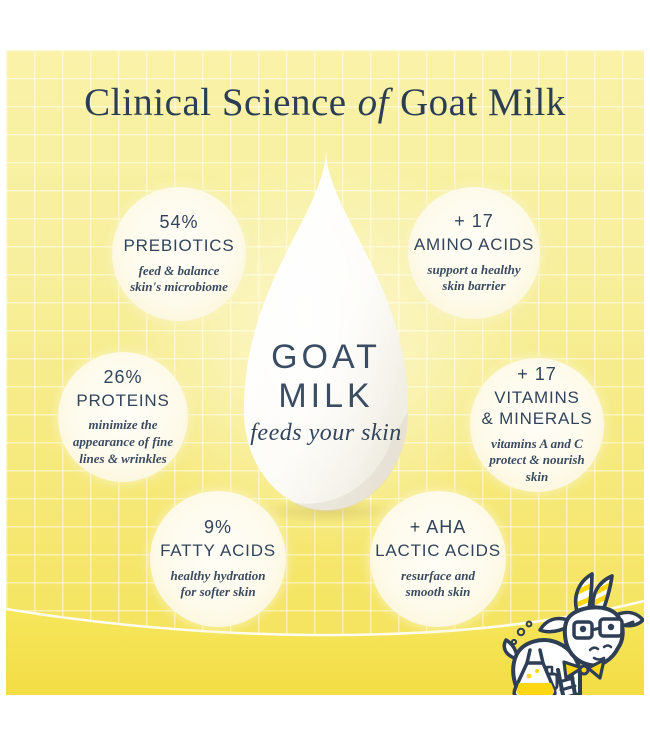  Describe the element at coordinates (179, 245) in the screenshot. I see `bubble-heading: PREBIOTICS` at that location.